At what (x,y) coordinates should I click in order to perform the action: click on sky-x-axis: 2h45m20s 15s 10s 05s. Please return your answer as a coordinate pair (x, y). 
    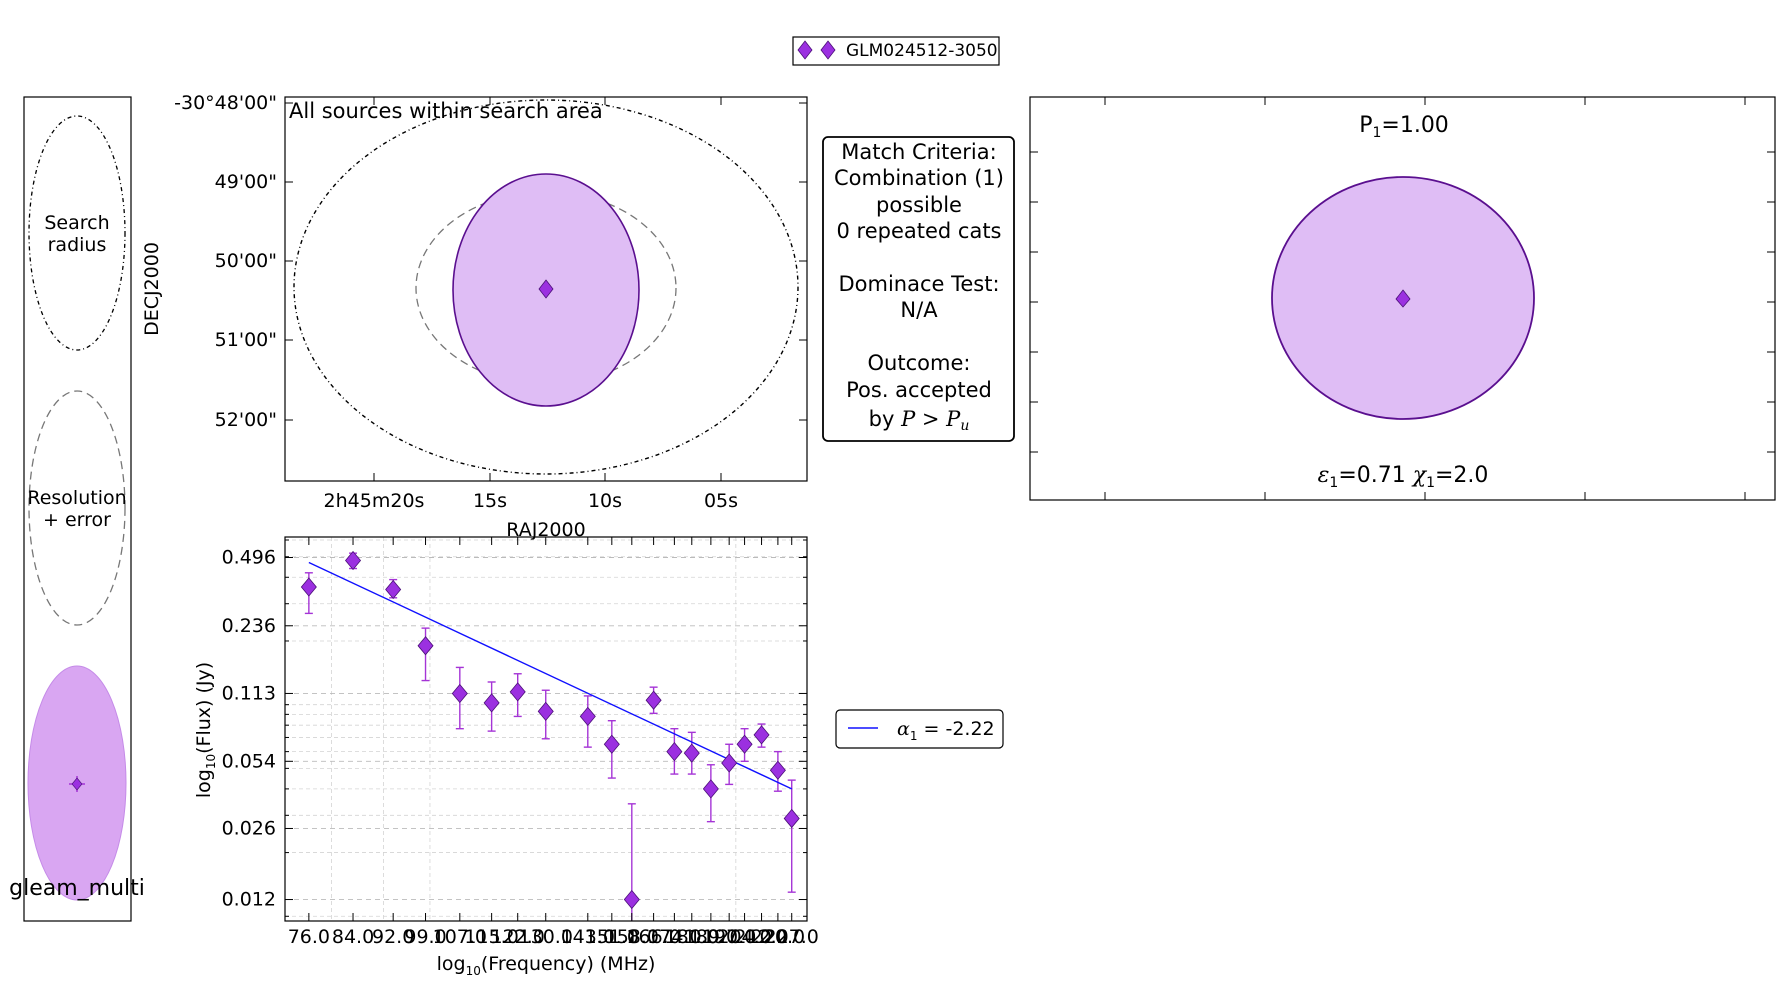
    Looking at the image, I should click on (531, 304).